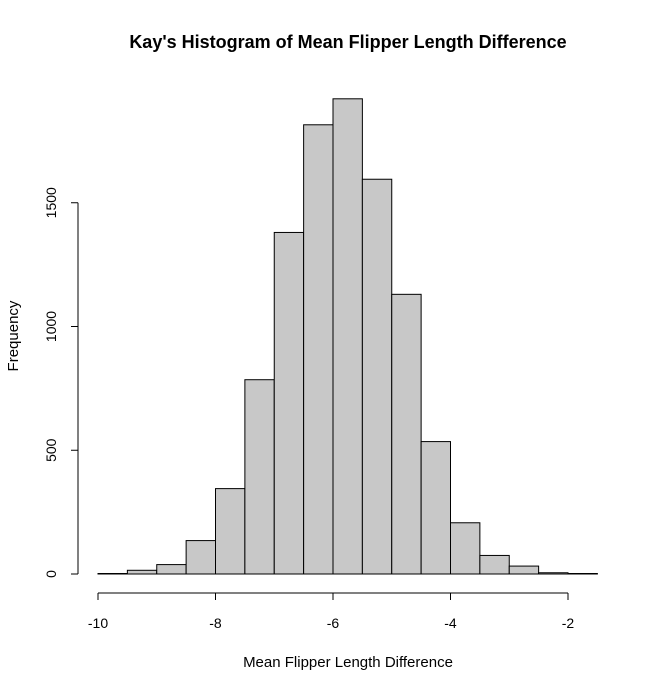  I want to click on x-tick-label: -6, so click(333, 623).